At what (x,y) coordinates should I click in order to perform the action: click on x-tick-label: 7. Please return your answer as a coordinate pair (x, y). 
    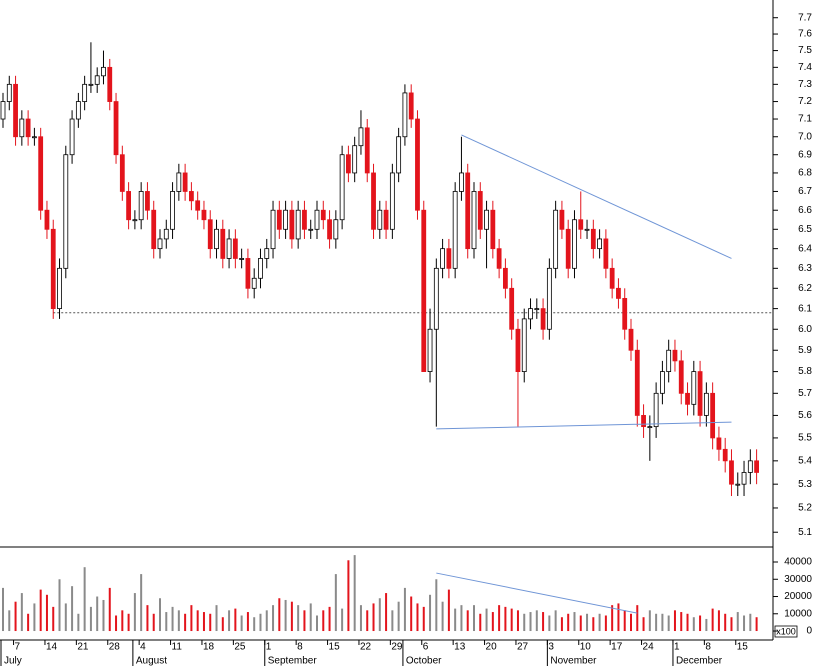
    Looking at the image, I should click on (18, 647).